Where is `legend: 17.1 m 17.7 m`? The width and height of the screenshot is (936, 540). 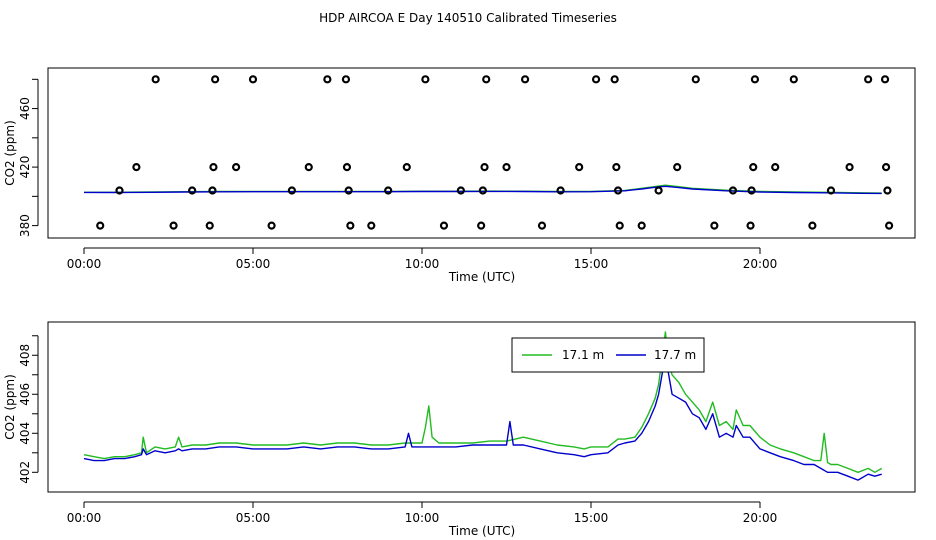 legend: 17.1 m 17.7 m is located at coordinates (608, 355).